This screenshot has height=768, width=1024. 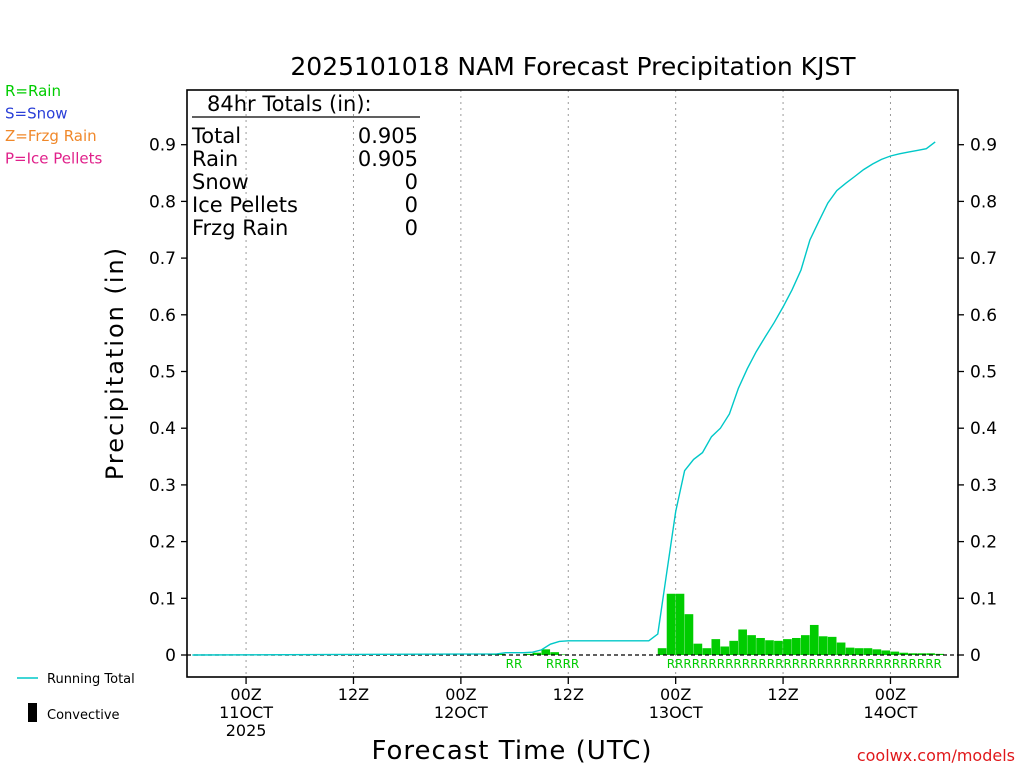 I want to click on ytick-label-right-4: 0.4, so click(x=983, y=429).